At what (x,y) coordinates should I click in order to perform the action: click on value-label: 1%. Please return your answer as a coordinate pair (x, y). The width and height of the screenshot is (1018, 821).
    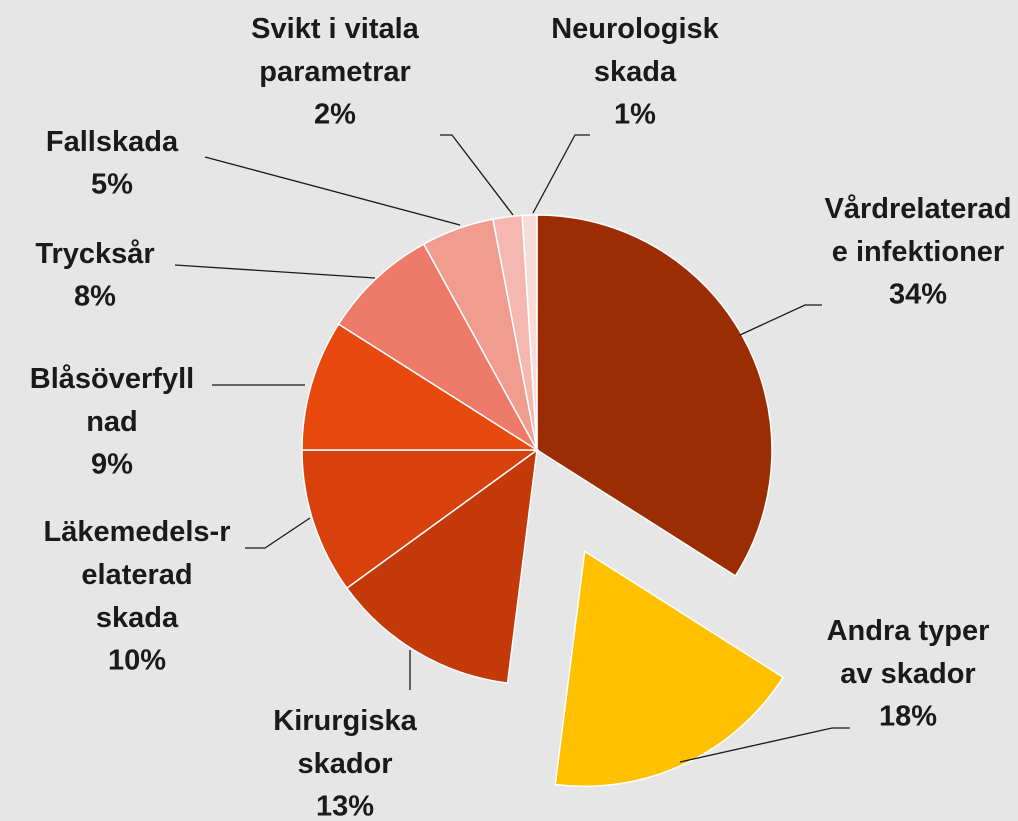
    Looking at the image, I should click on (635, 115).